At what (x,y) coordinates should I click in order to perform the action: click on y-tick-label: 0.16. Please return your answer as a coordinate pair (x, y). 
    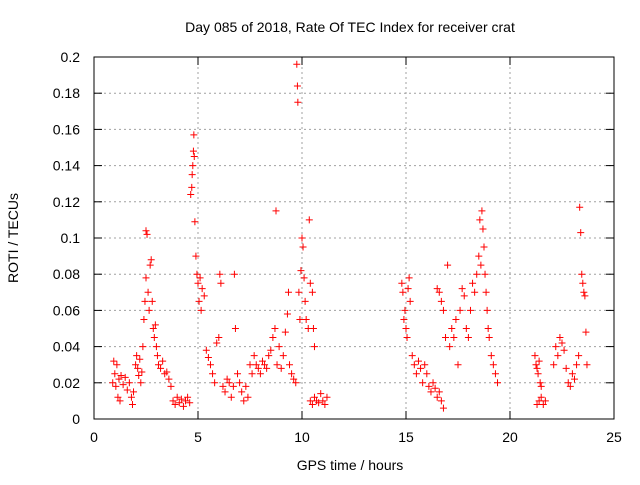
    Looking at the image, I should click on (66, 129).